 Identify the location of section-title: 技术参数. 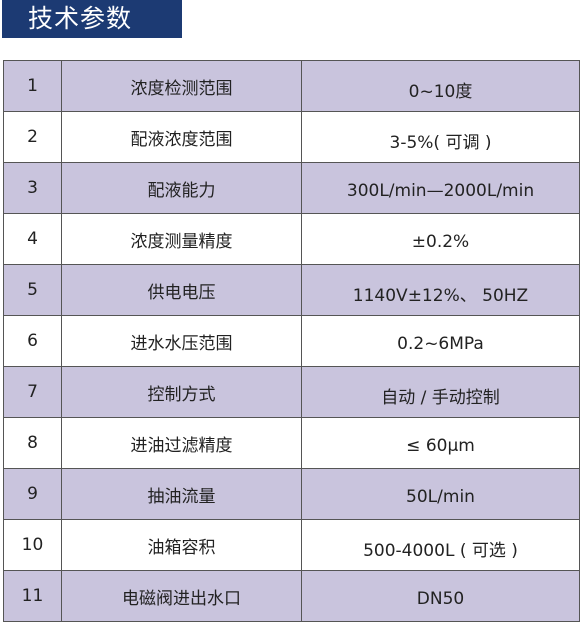
(92, 19).